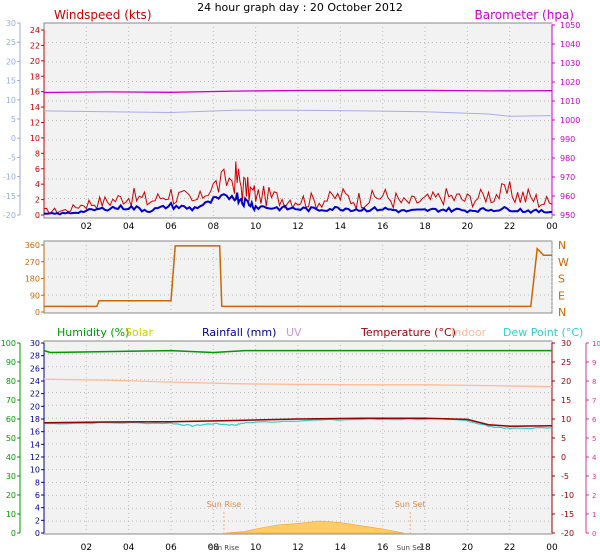  I want to click on wind-direction-series, so click(298, 276).